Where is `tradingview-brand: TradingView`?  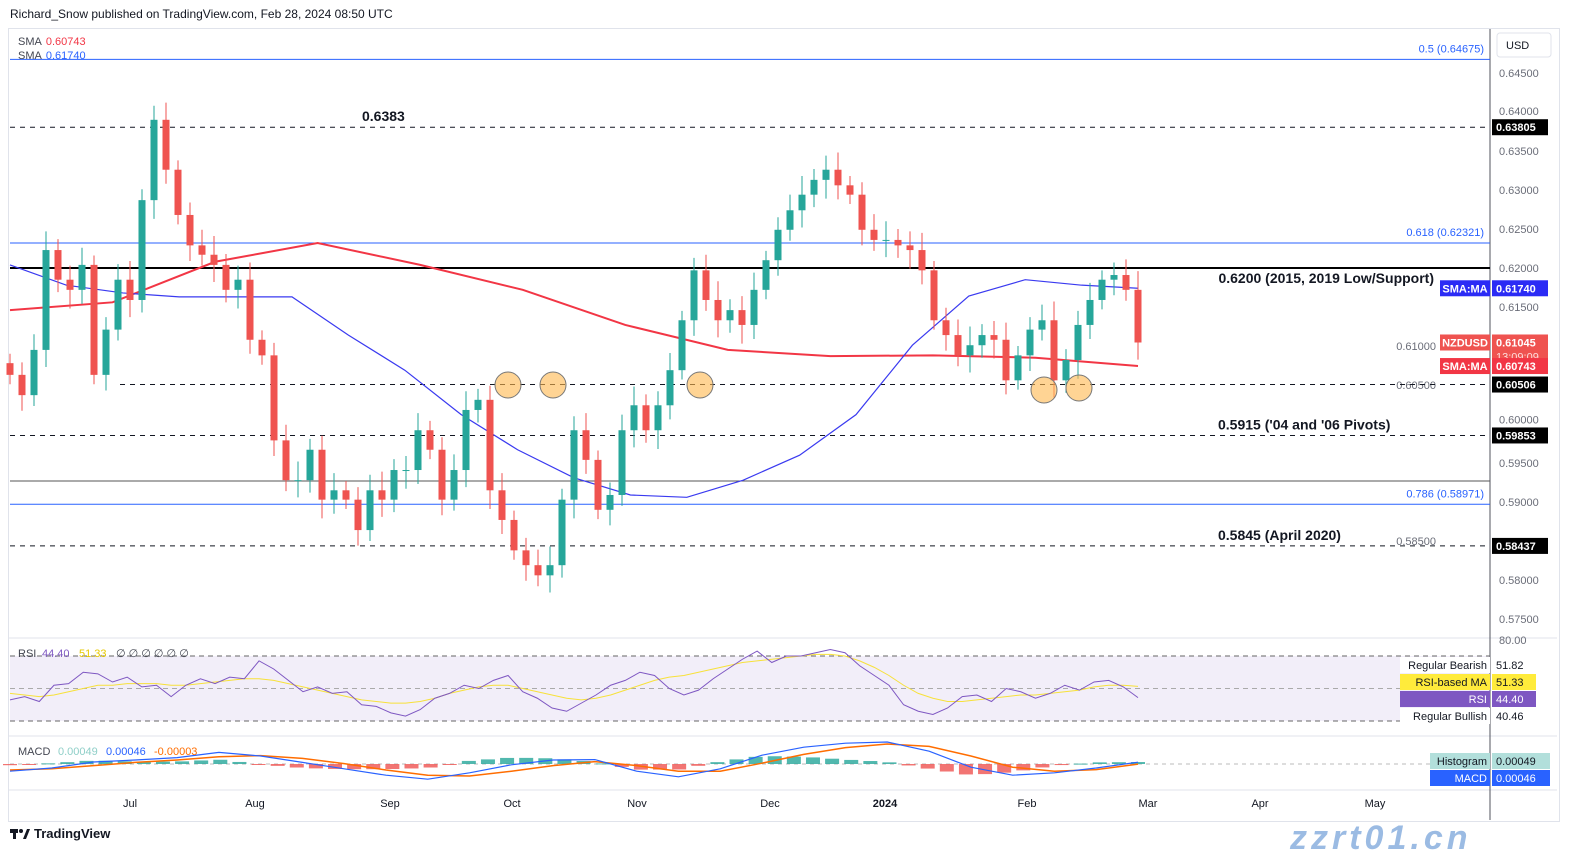
tradingview-brand: TradingView is located at coordinates (60, 833).